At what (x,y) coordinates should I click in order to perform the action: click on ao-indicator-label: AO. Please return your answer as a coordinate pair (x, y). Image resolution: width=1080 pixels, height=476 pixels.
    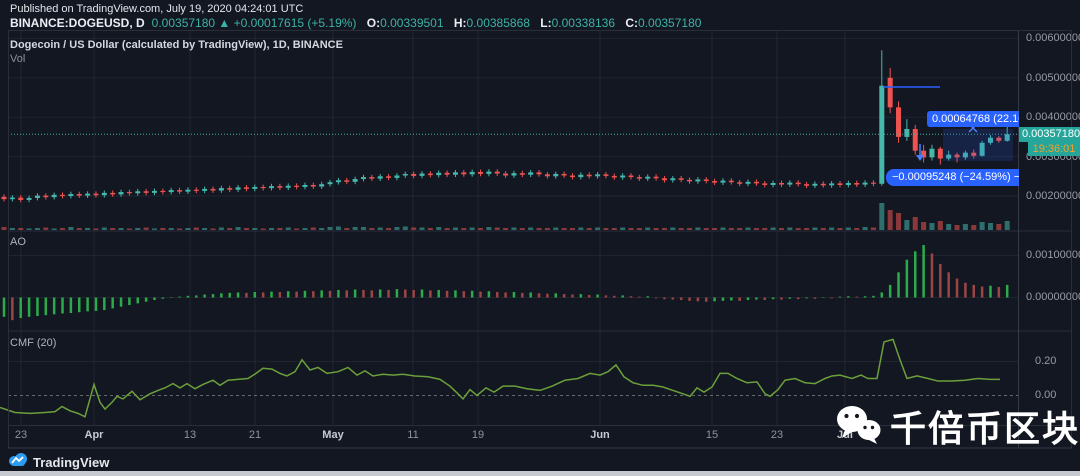
    Looking at the image, I should click on (18, 242).